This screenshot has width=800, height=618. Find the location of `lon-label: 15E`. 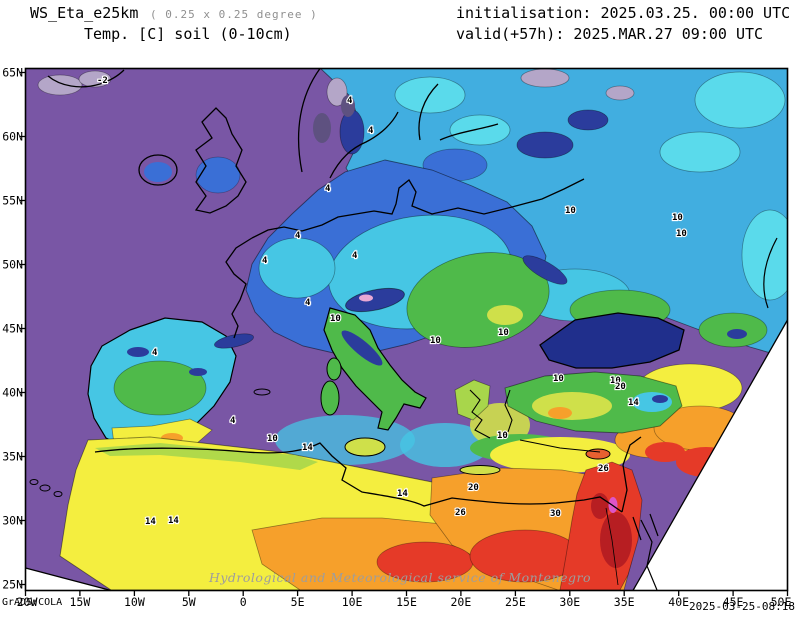

lon-label: 15E is located at coordinates (406, 602).